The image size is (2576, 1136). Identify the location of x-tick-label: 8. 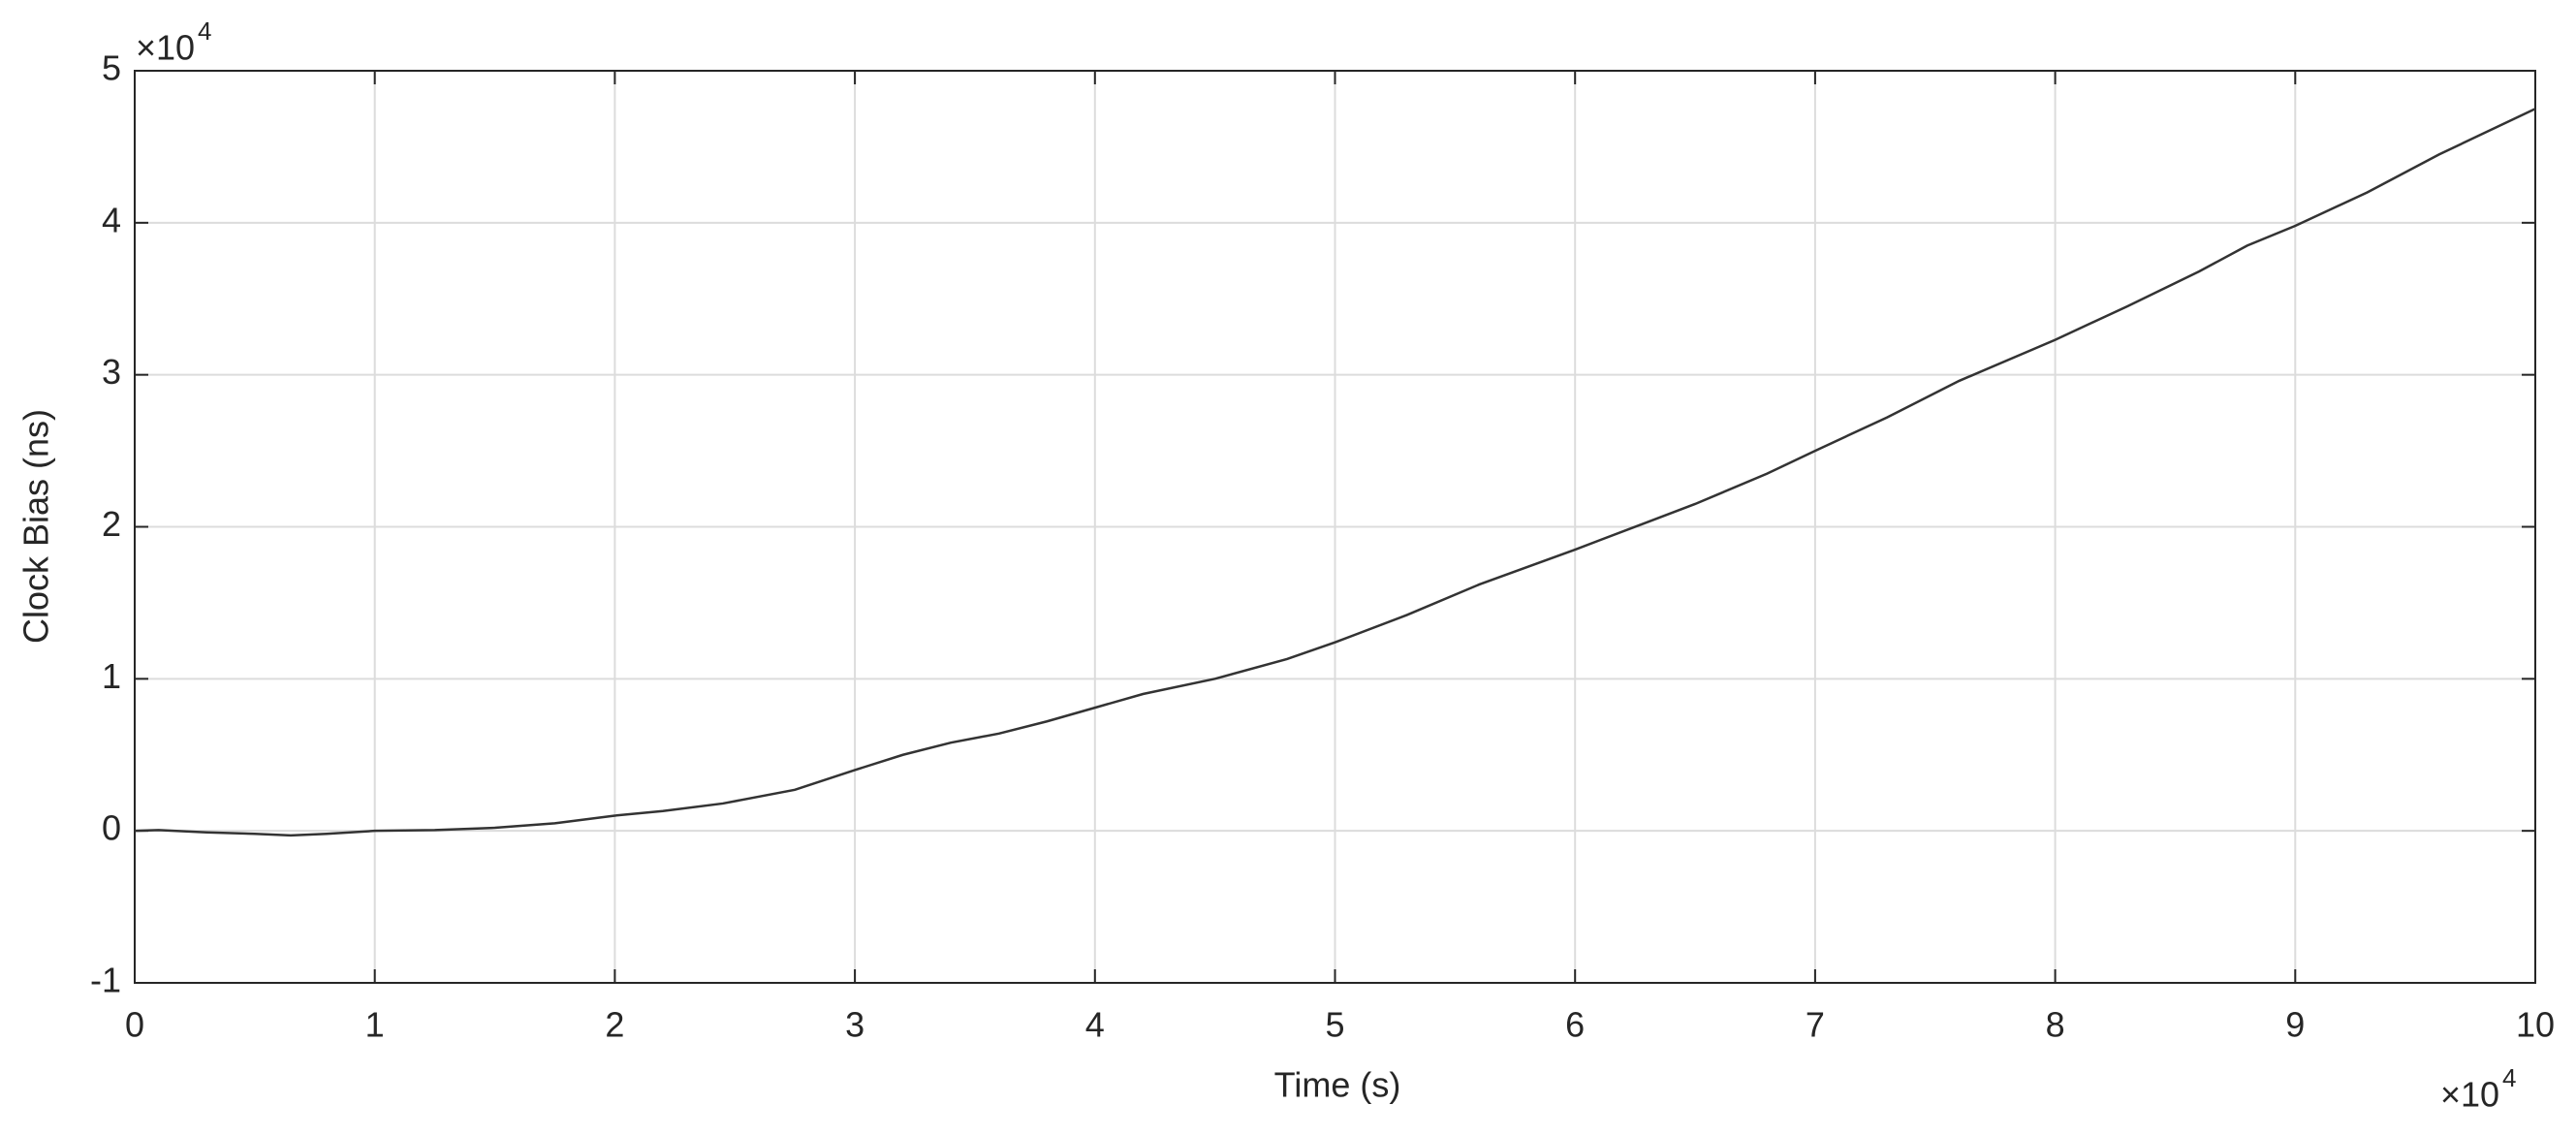
(2055, 1025).